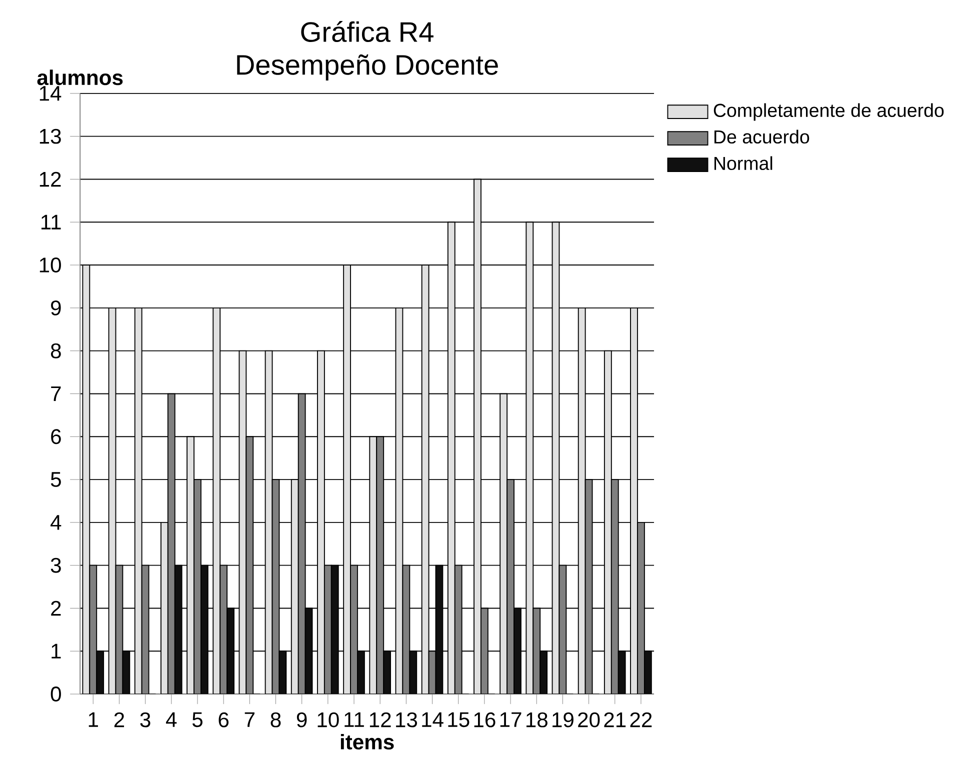 The width and height of the screenshot is (961, 781). What do you see at coordinates (93, 719) in the screenshot?
I see `x-tick-label: 1` at bounding box center [93, 719].